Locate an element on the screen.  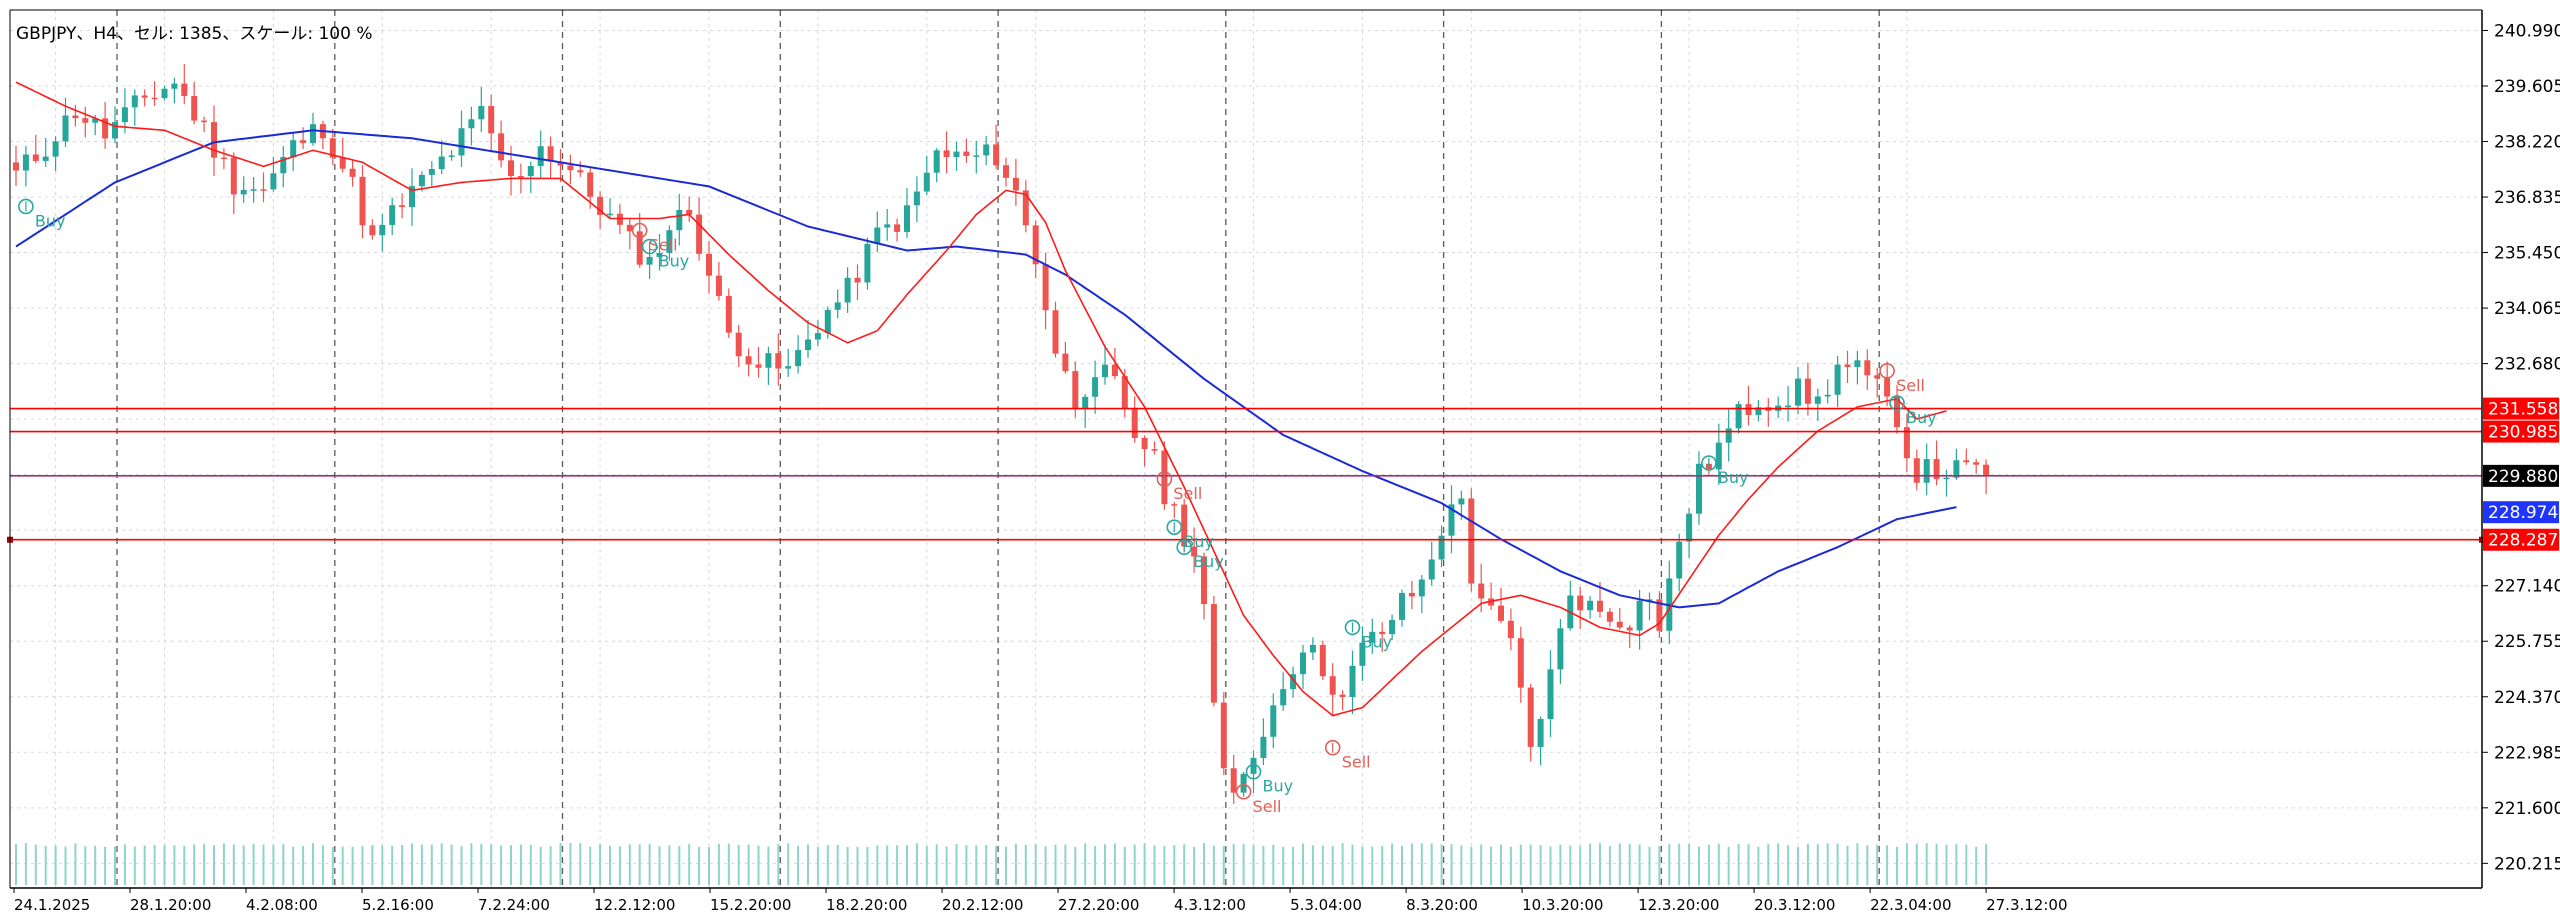
price-tag is located at coordinates (2521, 539).